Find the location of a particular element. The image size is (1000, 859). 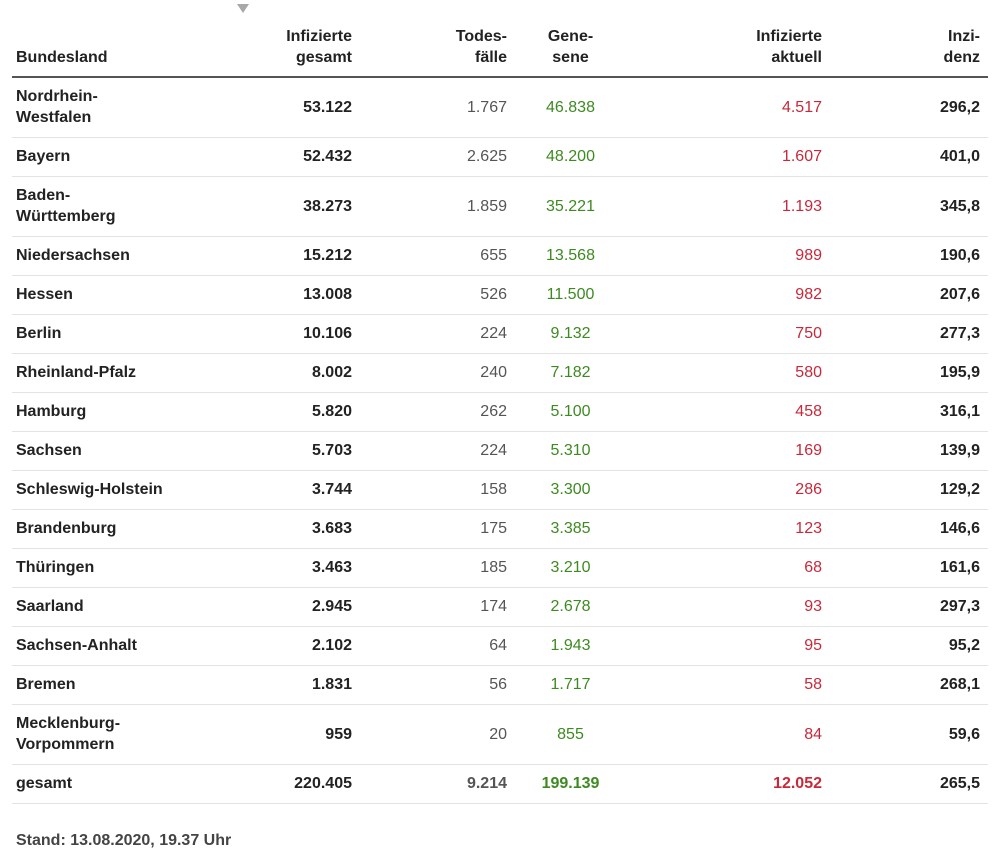

cell-infizierte-aktuell: 84 is located at coordinates (730, 734).